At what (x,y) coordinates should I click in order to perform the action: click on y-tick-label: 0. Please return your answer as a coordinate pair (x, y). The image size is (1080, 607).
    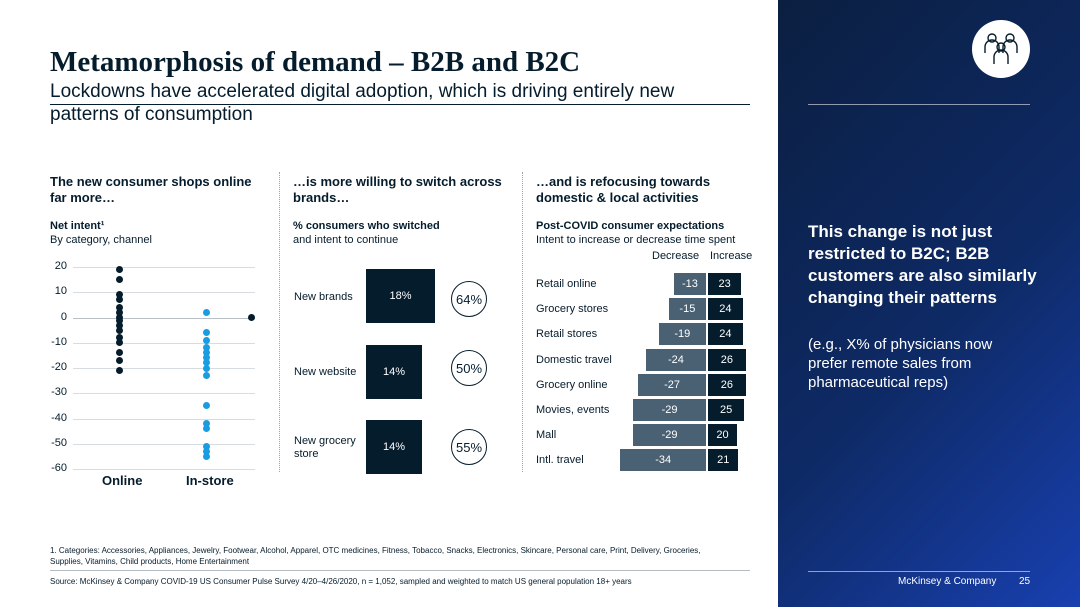
    Looking at the image, I should click on (63, 316).